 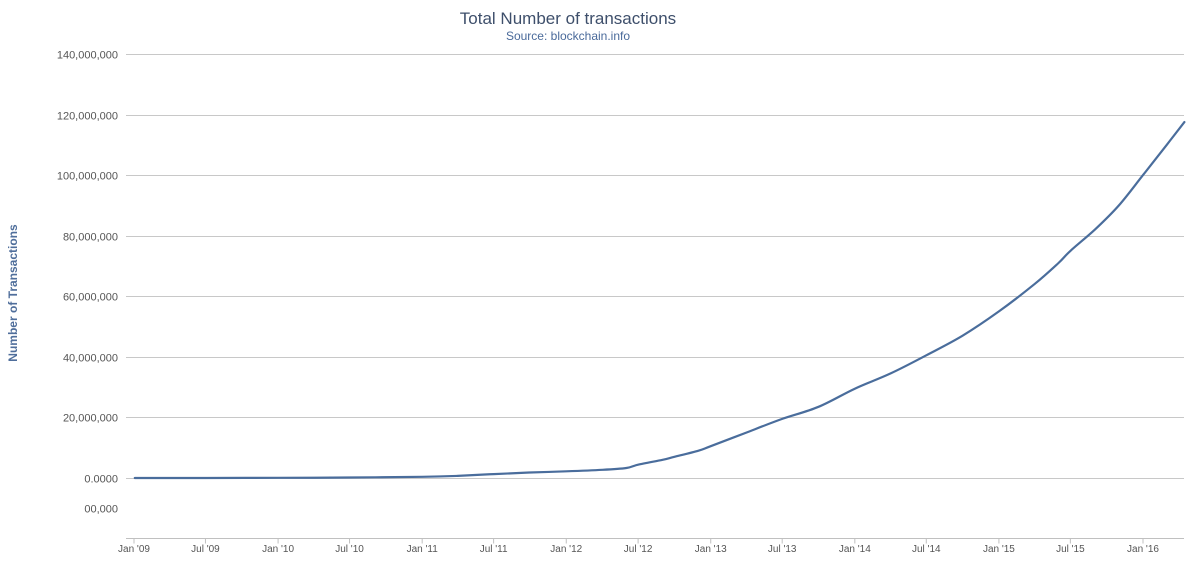 I want to click on x-tick-label: Jan '10, so click(x=278, y=549).